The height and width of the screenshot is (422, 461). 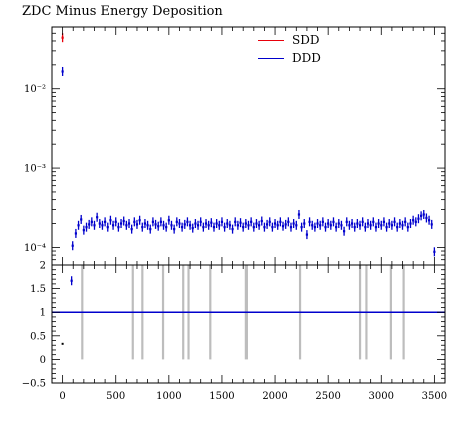 I want to click on x-tick-label: 3000, so click(x=381, y=396).